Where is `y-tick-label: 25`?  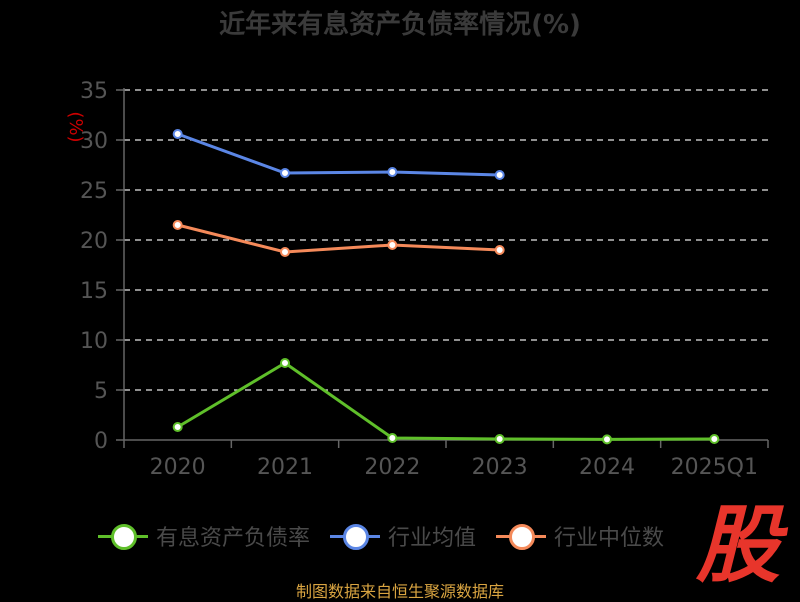 y-tick-label: 25 is located at coordinates (94, 191).